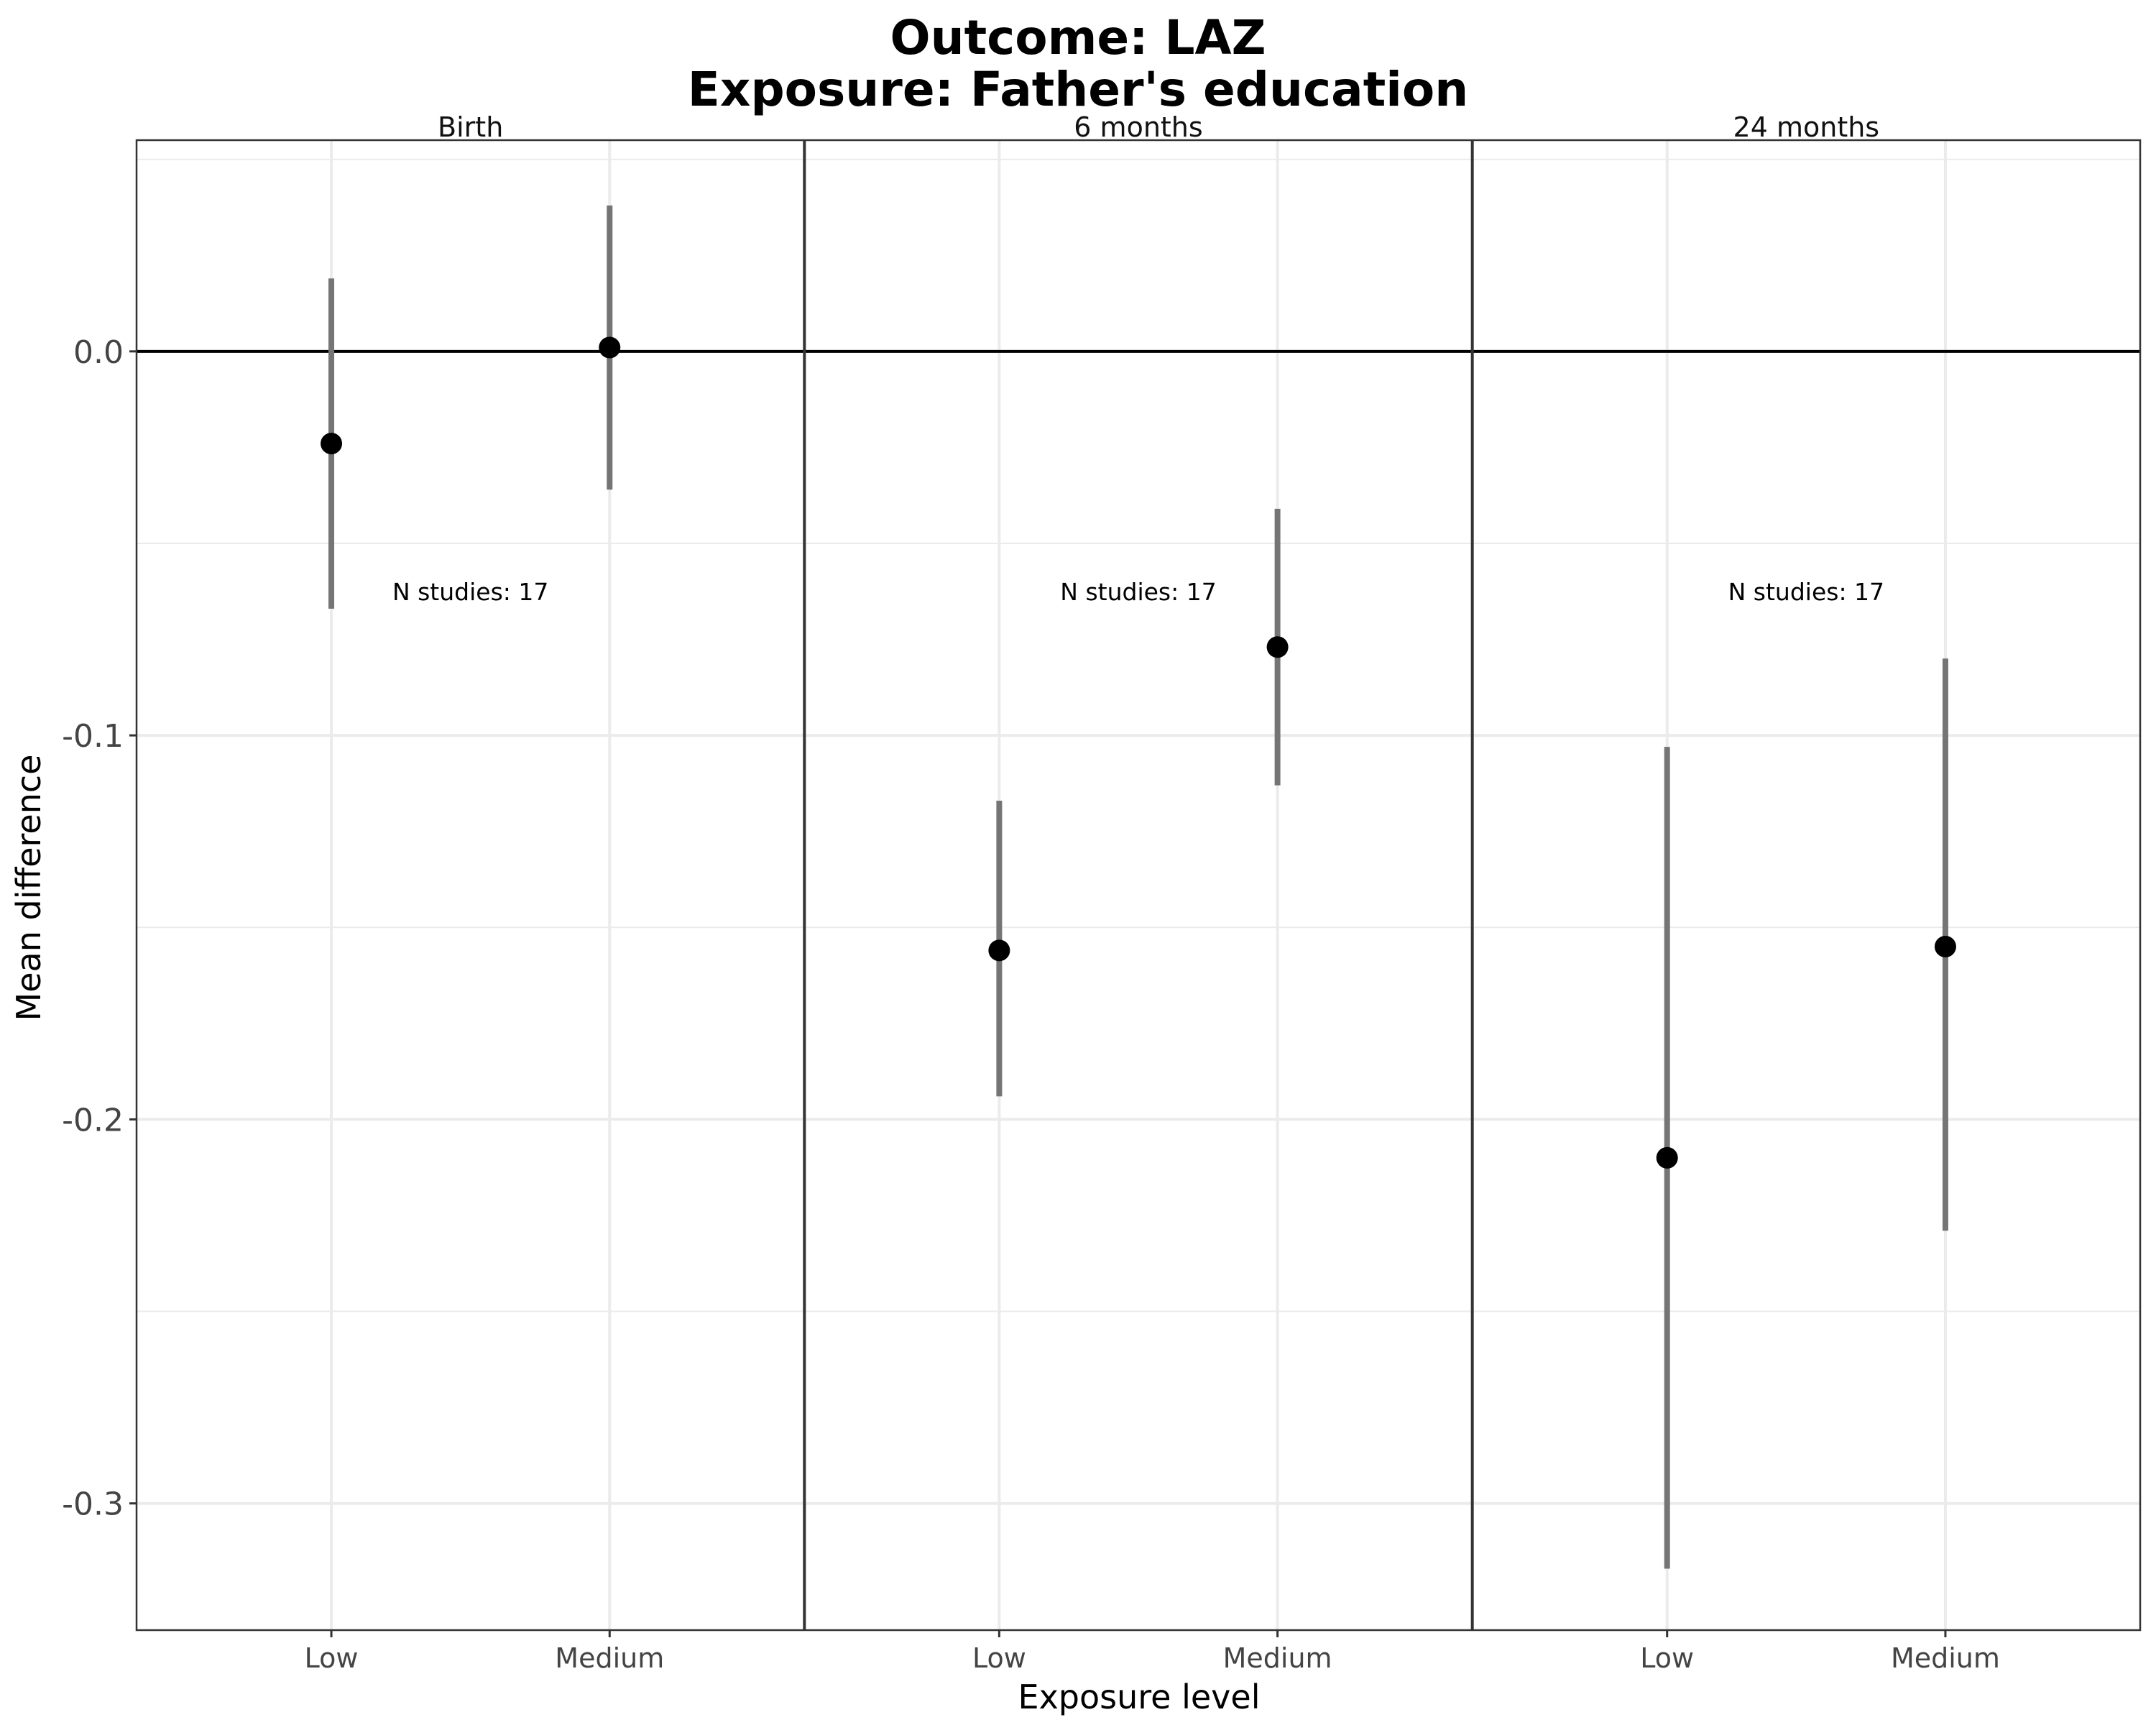  Describe the element at coordinates (1078, 89) in the screenshot. I see `chart-subtitle: Exposure: Father's education` at that location.